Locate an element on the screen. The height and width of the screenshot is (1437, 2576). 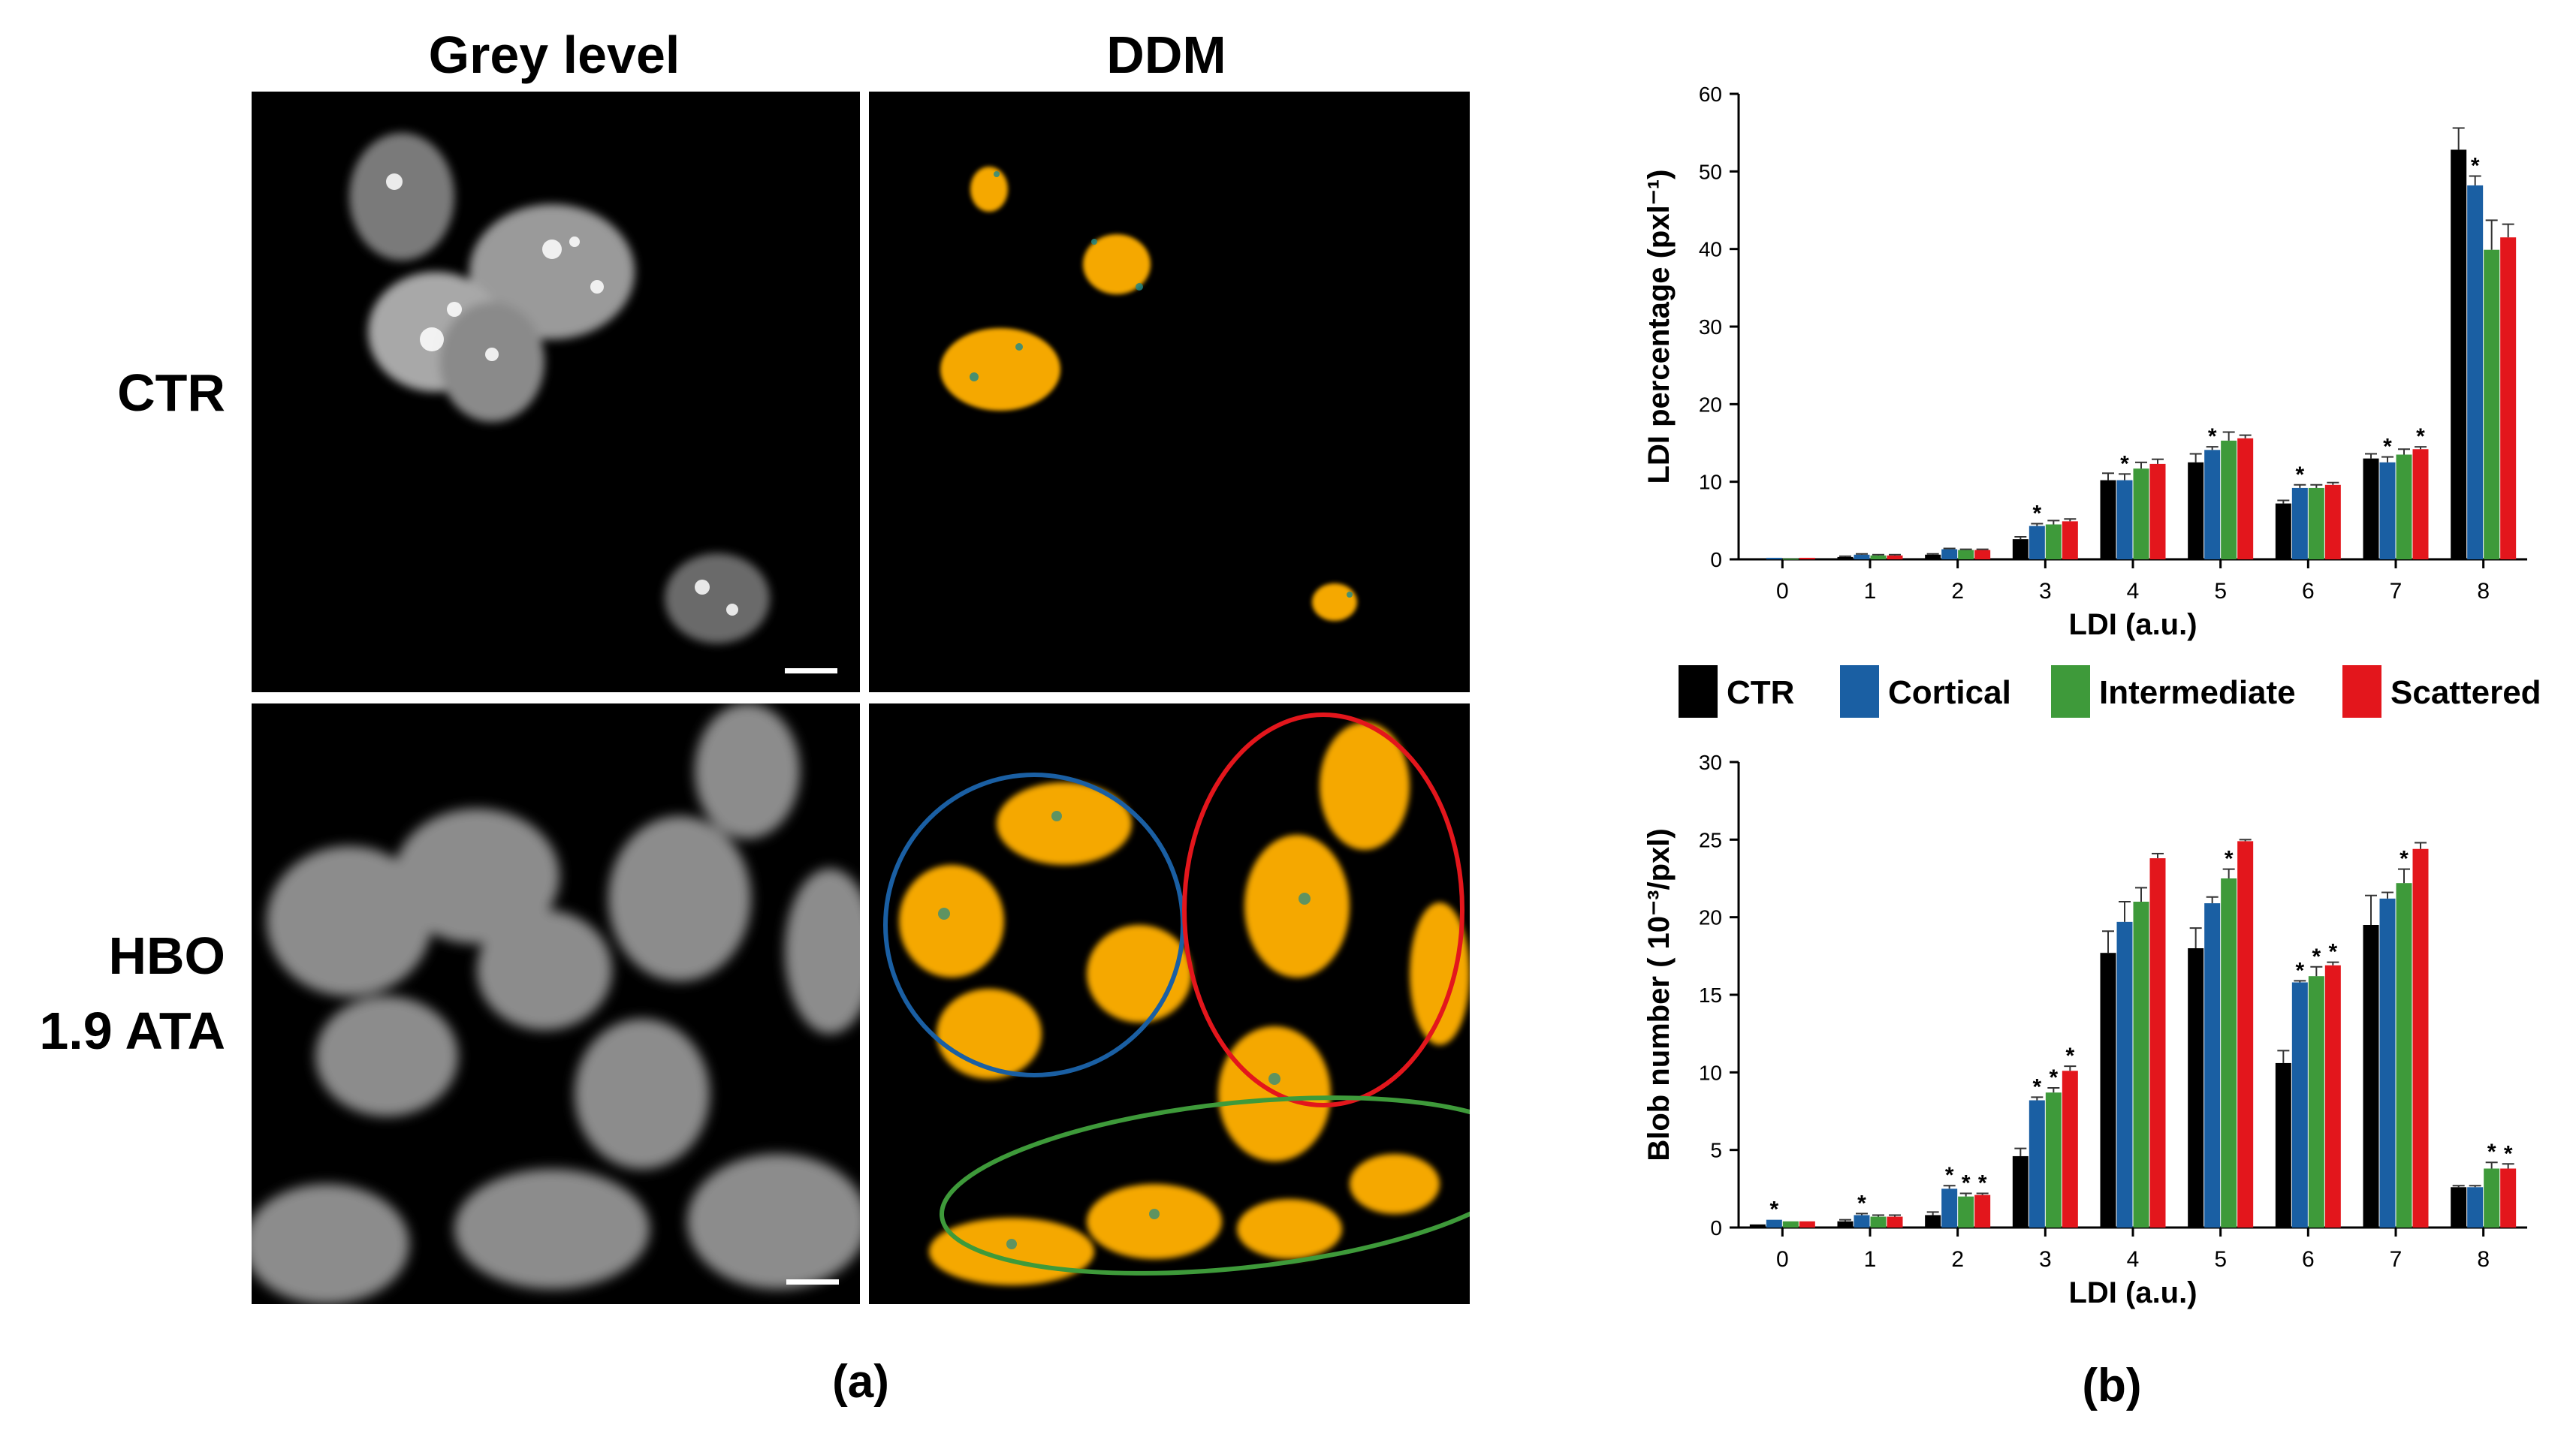
y-tick-label: 5 is located at coordinates (1716, 1150).